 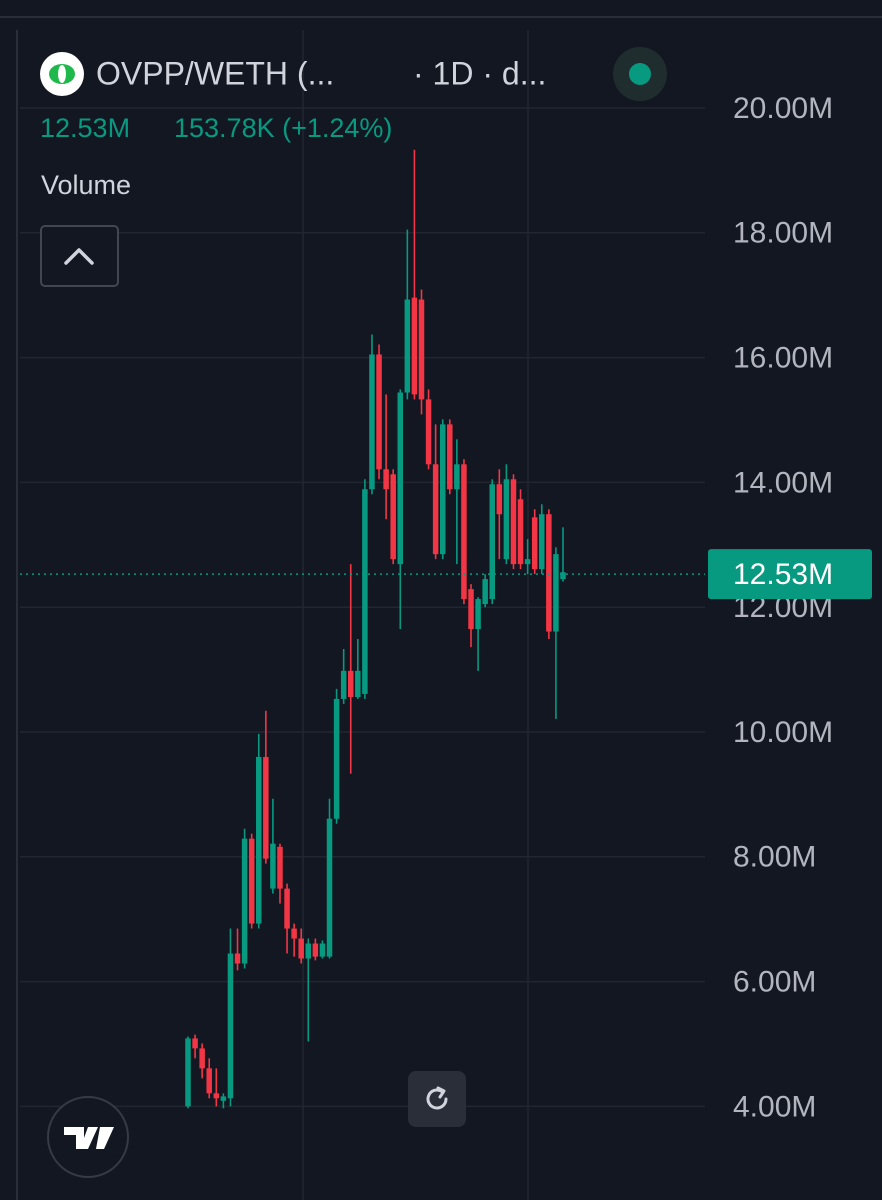 I want to click on tradingview-logo, so click(x=89, y=1138).